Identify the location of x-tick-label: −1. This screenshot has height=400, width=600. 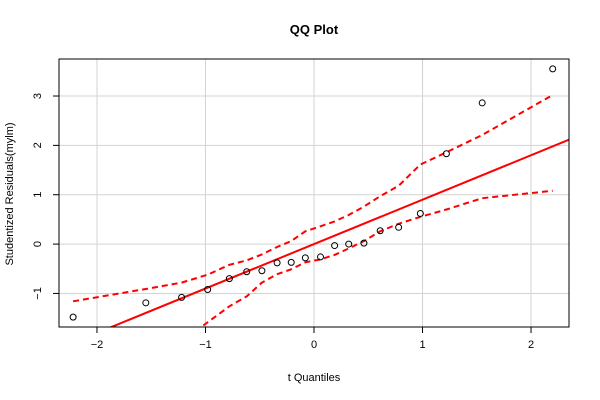
(205, 345).